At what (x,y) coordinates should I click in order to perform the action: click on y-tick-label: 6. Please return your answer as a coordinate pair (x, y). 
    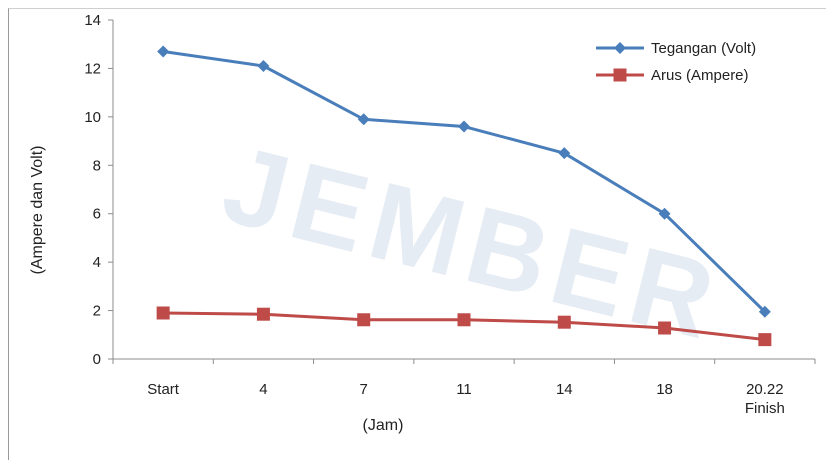
    Looking at the image, I should click on (97, 214).